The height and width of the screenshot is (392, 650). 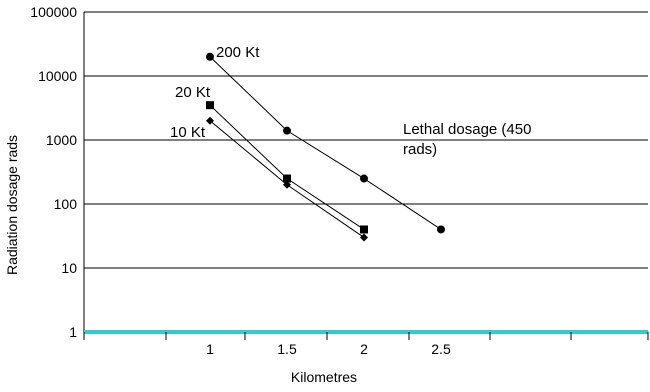 What do you see at coordinates (69, 268) in the screenshot?
I see `y-tick-label-10: 10` at bounding box center [69, 268].